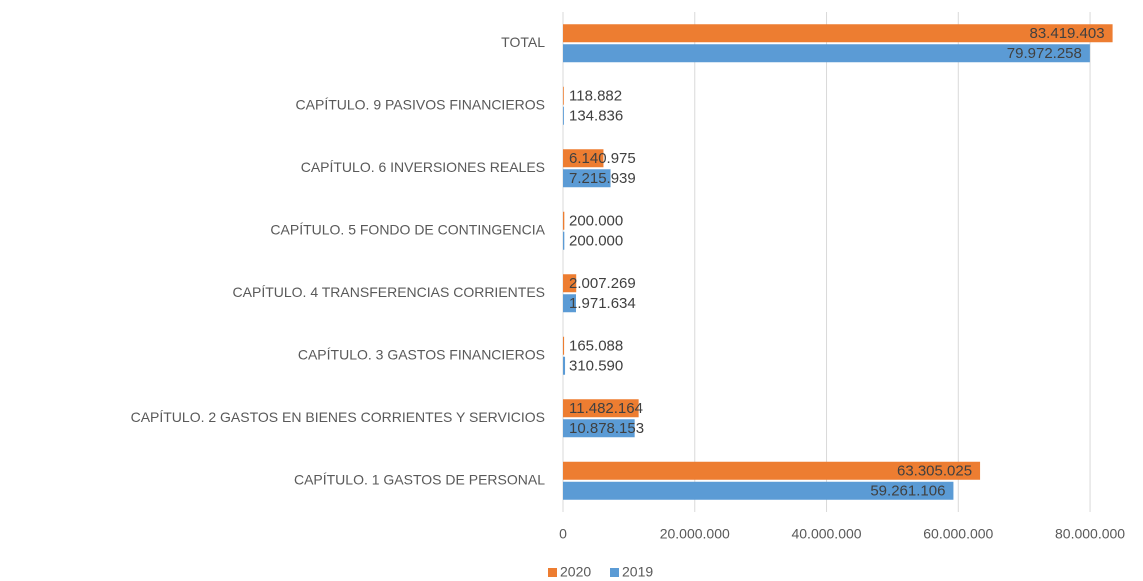 The width and height of the screenshot is (1143, 581). I want to click on category-label: CAPÍTULO. 4 TRANSFERENCIAS CORRIENTES, so click(389, 292).